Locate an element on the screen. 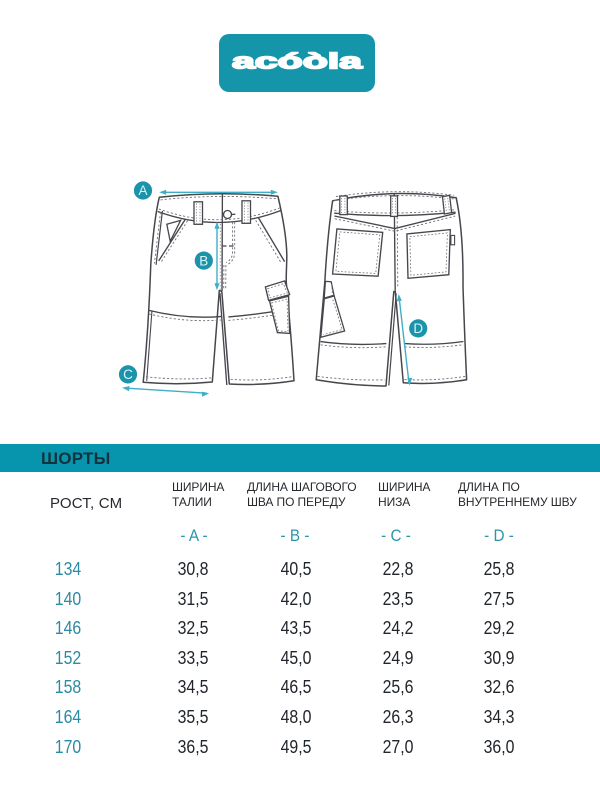  svg-text: B is located at coordinates (203, 260).